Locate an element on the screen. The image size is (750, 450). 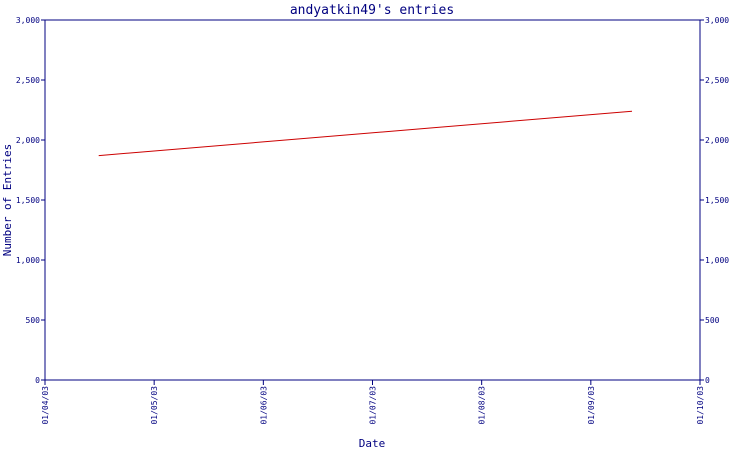
y-tick-label: 3,000 is located at coordinates (28, 20).